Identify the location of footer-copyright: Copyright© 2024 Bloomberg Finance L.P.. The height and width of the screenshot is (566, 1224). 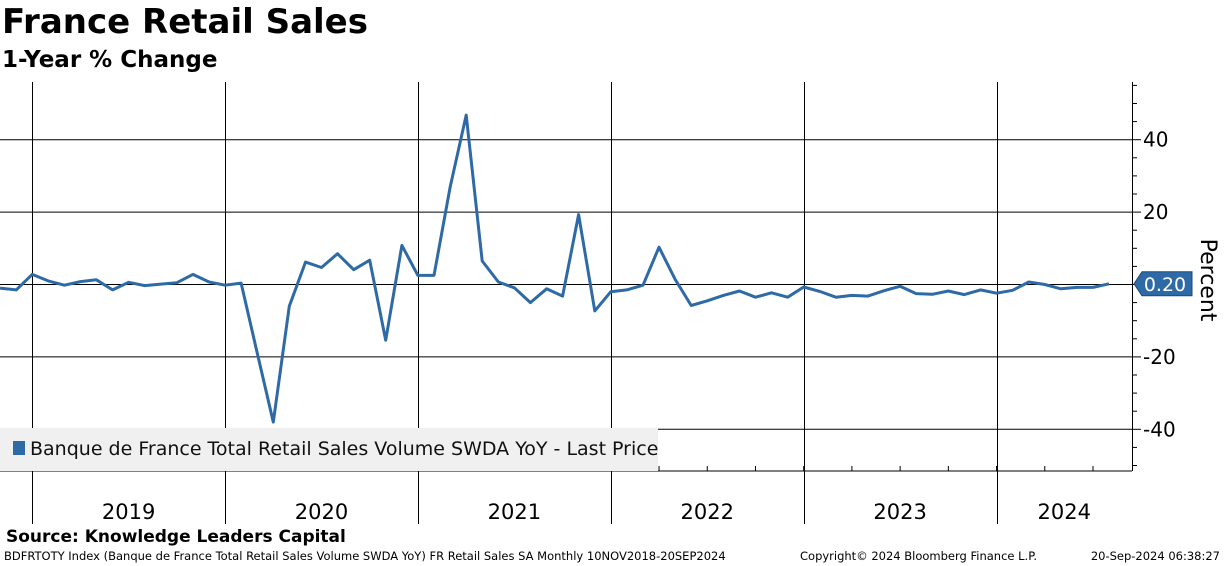
(918, 556).